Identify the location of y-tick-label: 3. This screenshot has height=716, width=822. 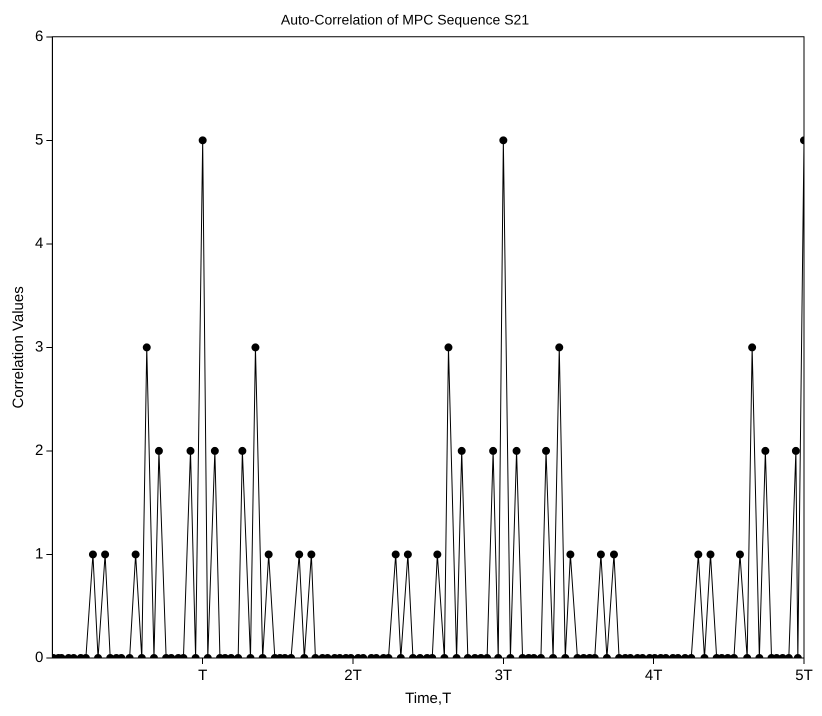
(39, 347).